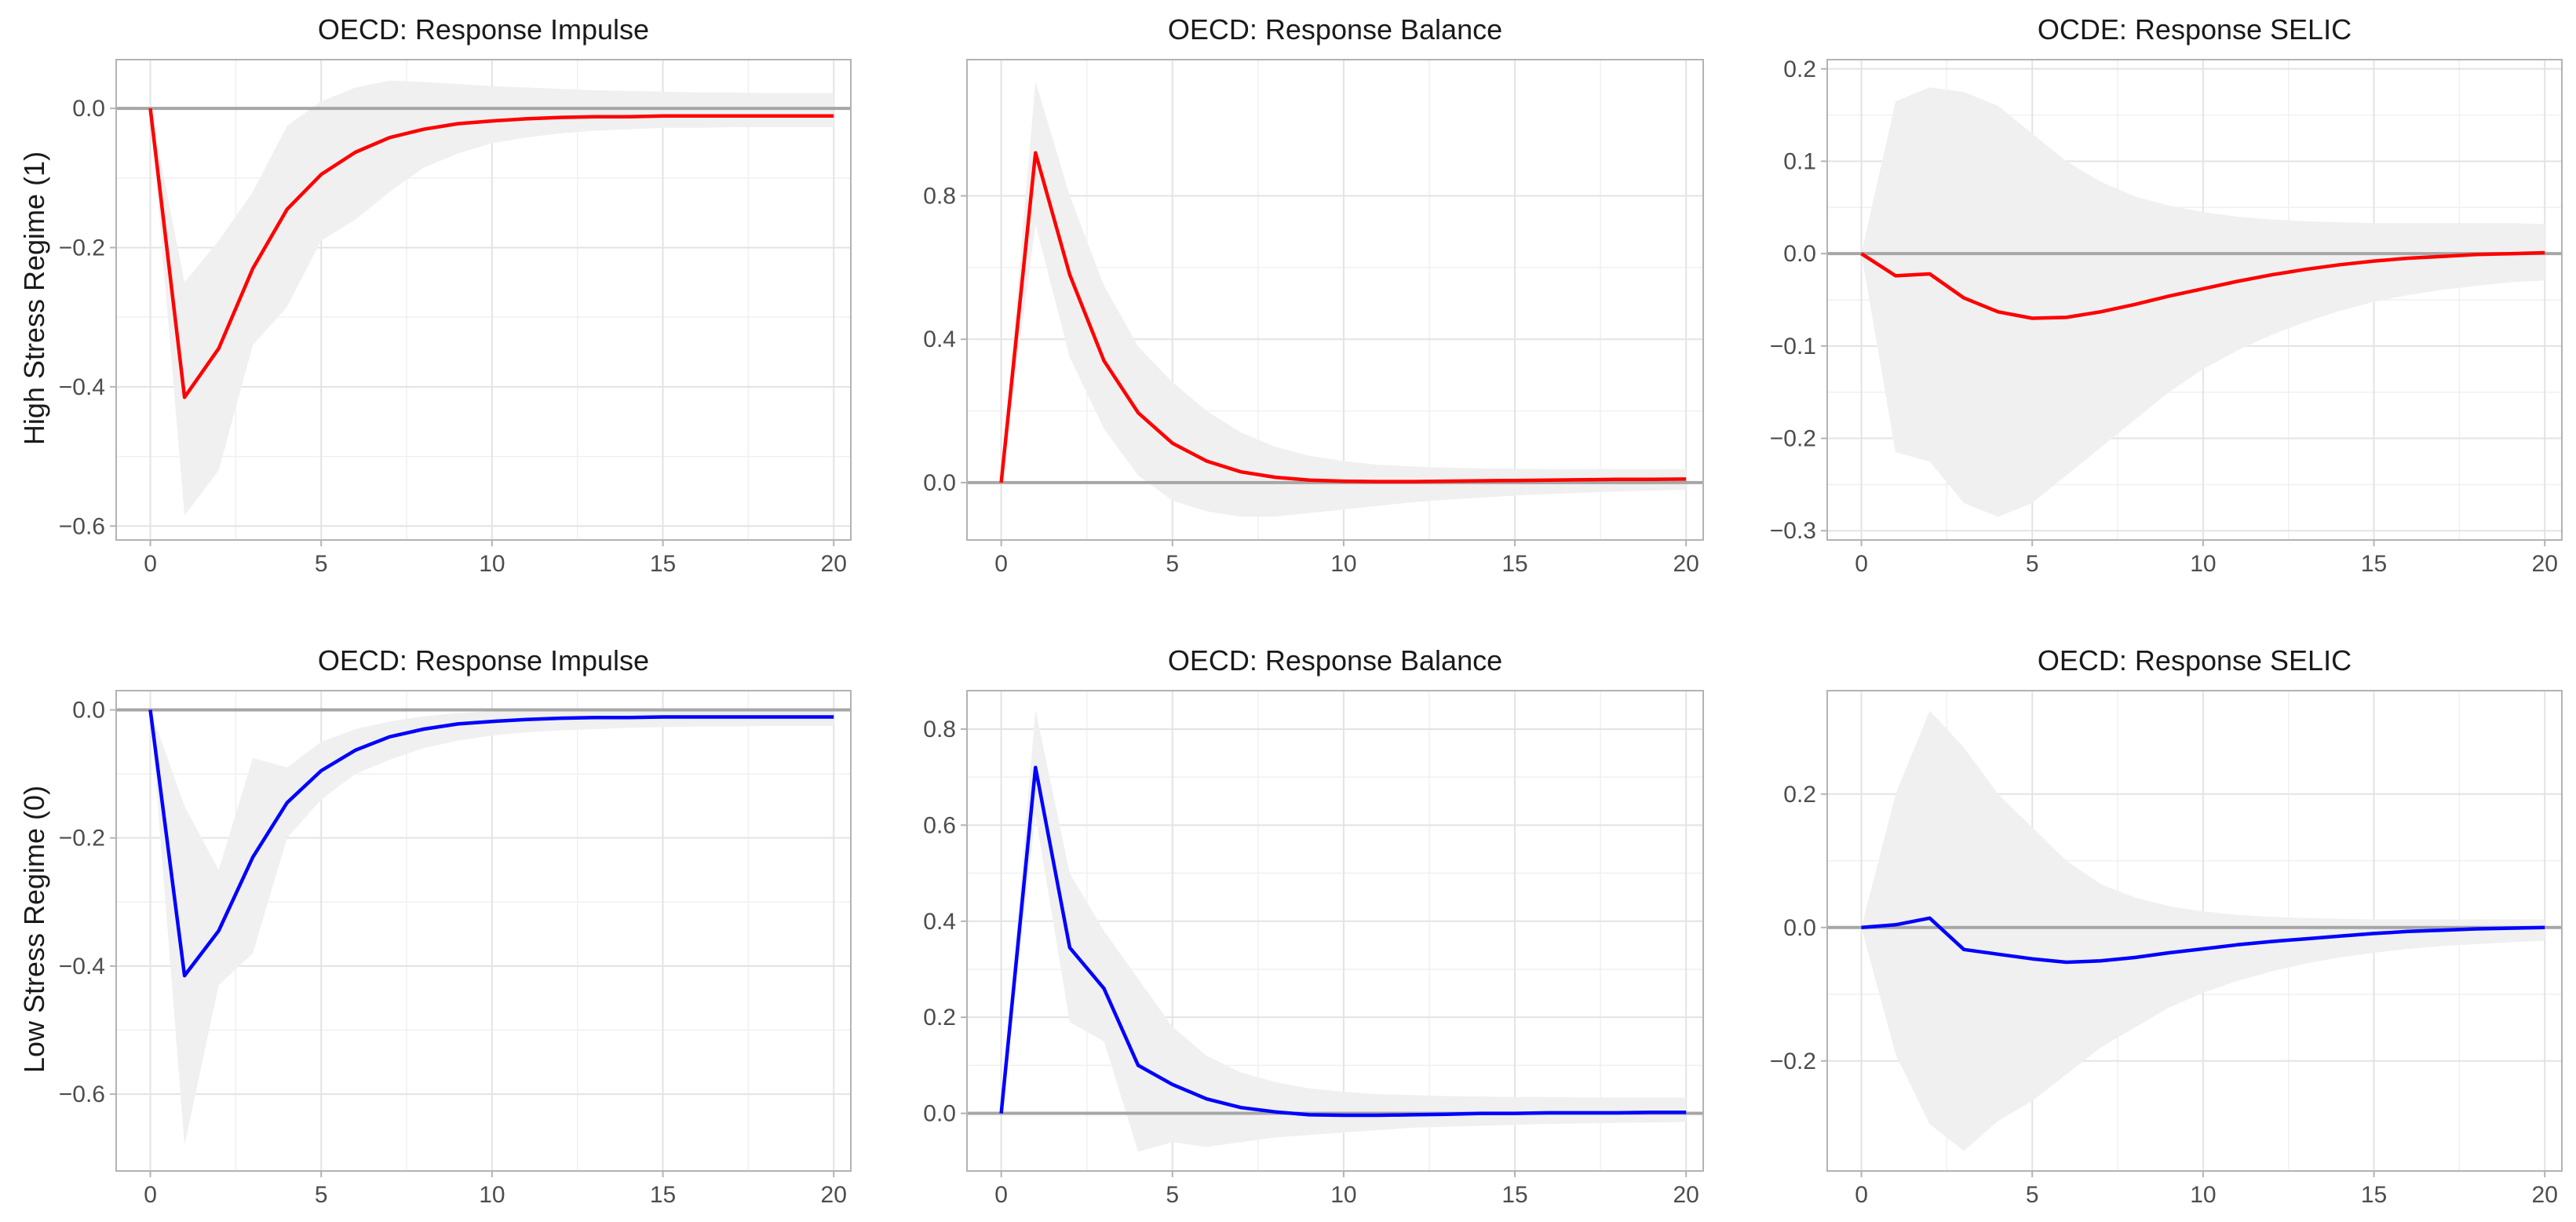 The height and width of the screenshot is (1222, 2576). I want to click on panel-1-title: OECD: Response Impulse, so click(484, 29).